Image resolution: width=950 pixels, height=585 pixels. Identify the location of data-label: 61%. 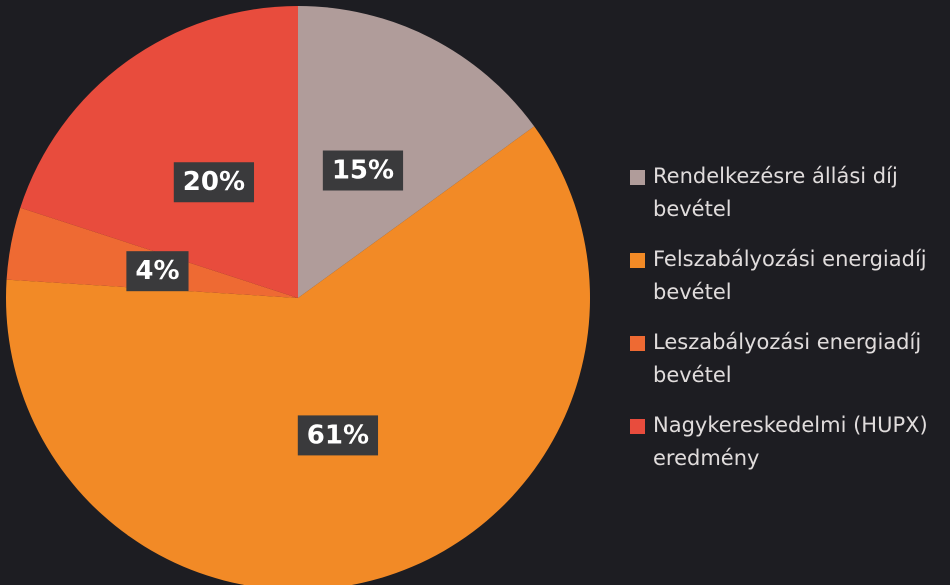
(338, 435).